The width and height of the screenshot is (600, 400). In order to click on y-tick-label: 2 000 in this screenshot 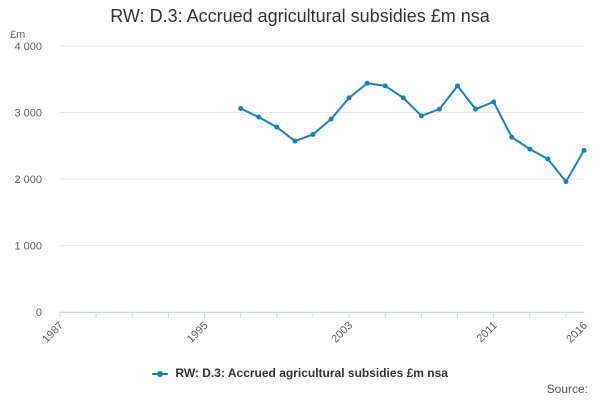, I will do `click(28, 180)`.